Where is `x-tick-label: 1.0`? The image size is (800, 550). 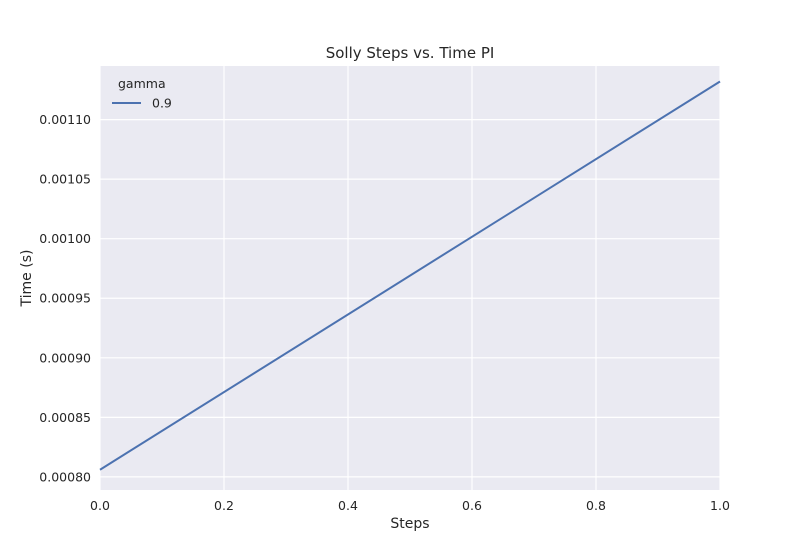
x-tick-label: 1.0 is located at coordinates (720, 505).